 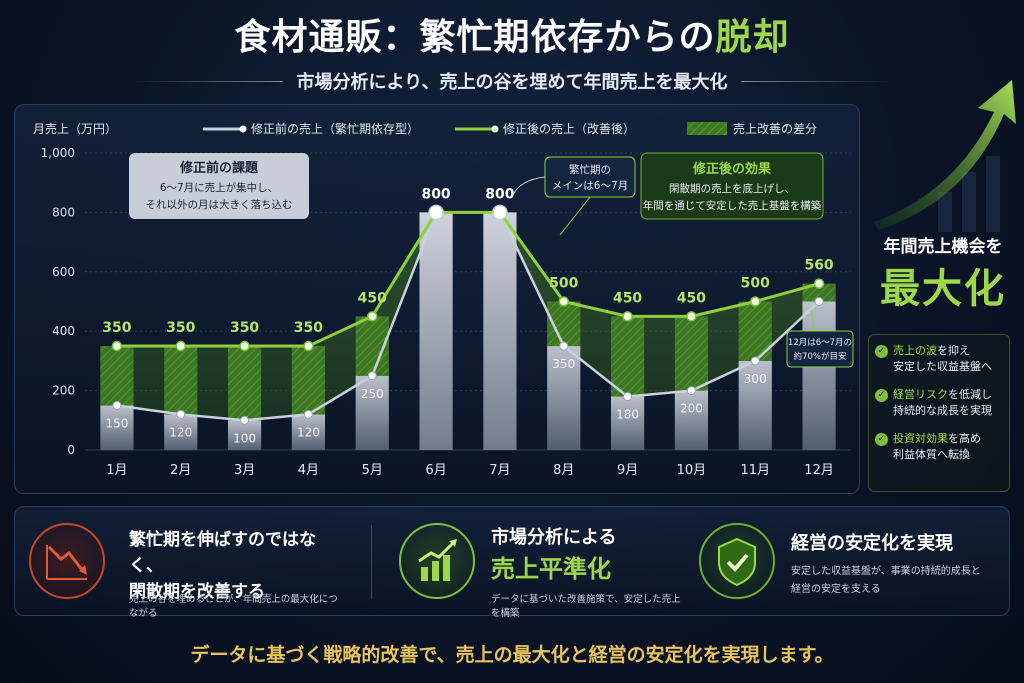 I want to click on legend: 修正前の売上（繁忙期依存型） 修正後の売上（改善後） 売上改善の差分, so click(x=510, y=128).